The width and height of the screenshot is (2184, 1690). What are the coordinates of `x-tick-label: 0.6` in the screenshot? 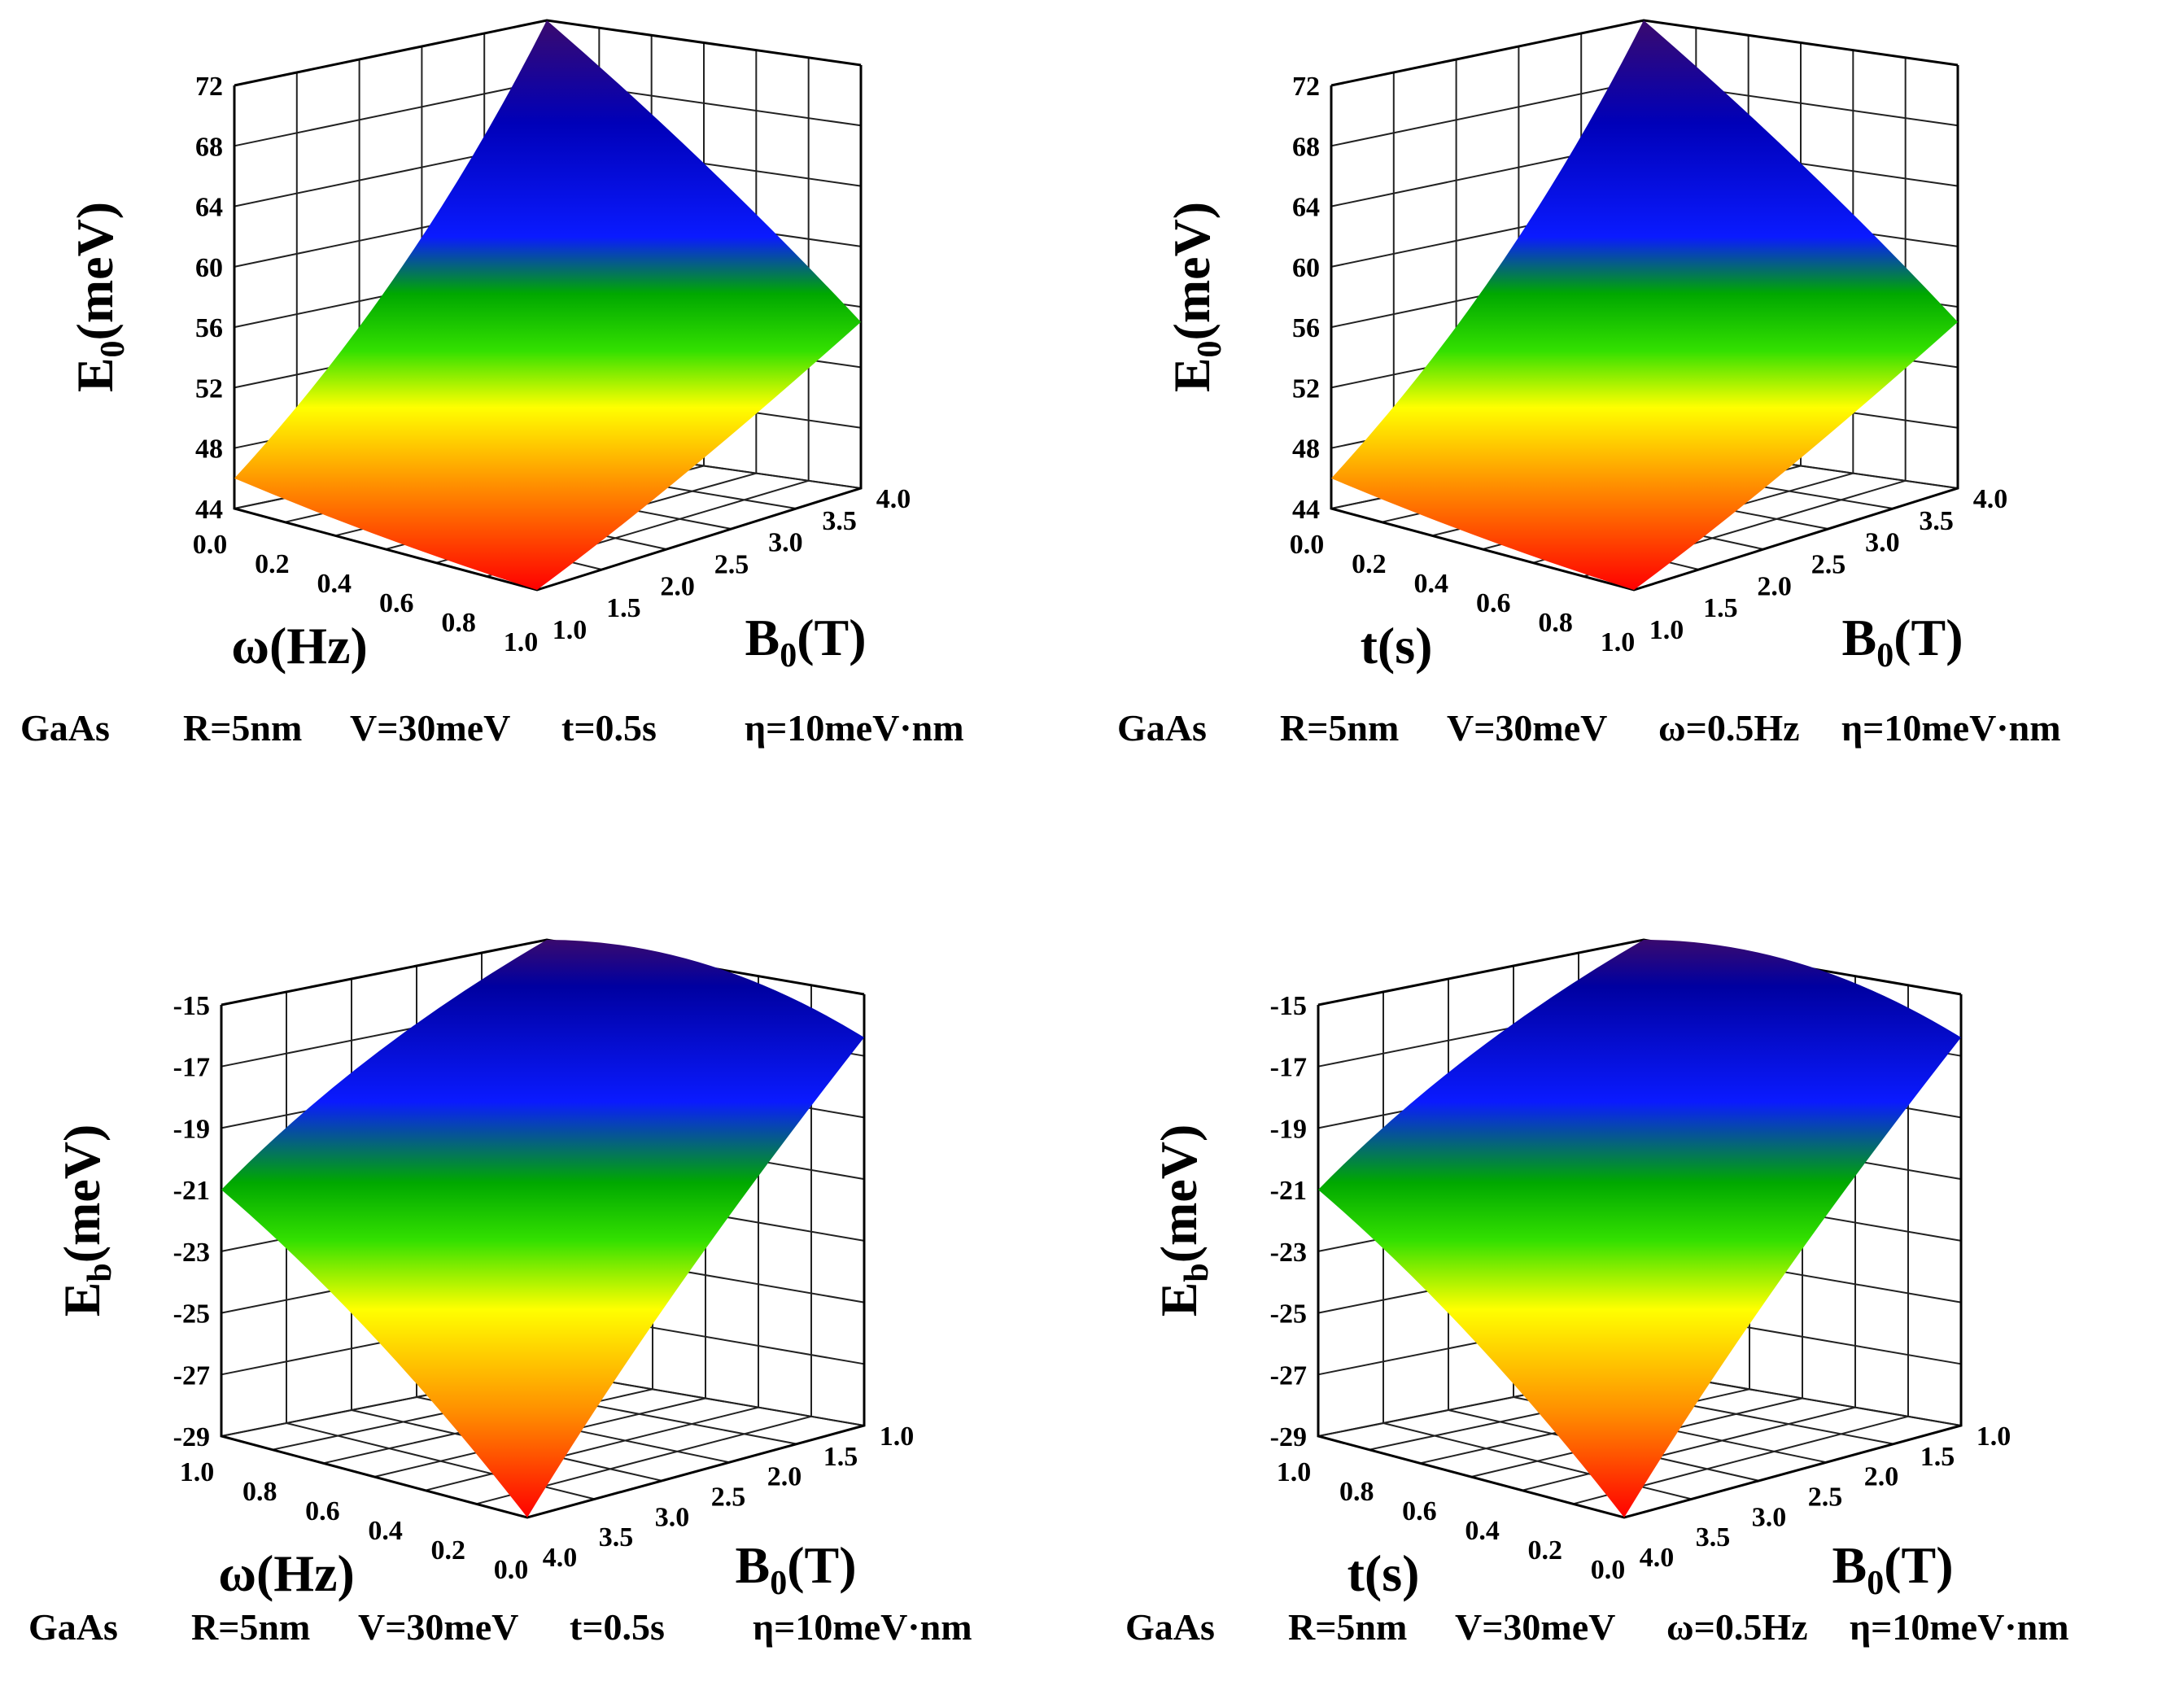 It's located at (1493, 603).